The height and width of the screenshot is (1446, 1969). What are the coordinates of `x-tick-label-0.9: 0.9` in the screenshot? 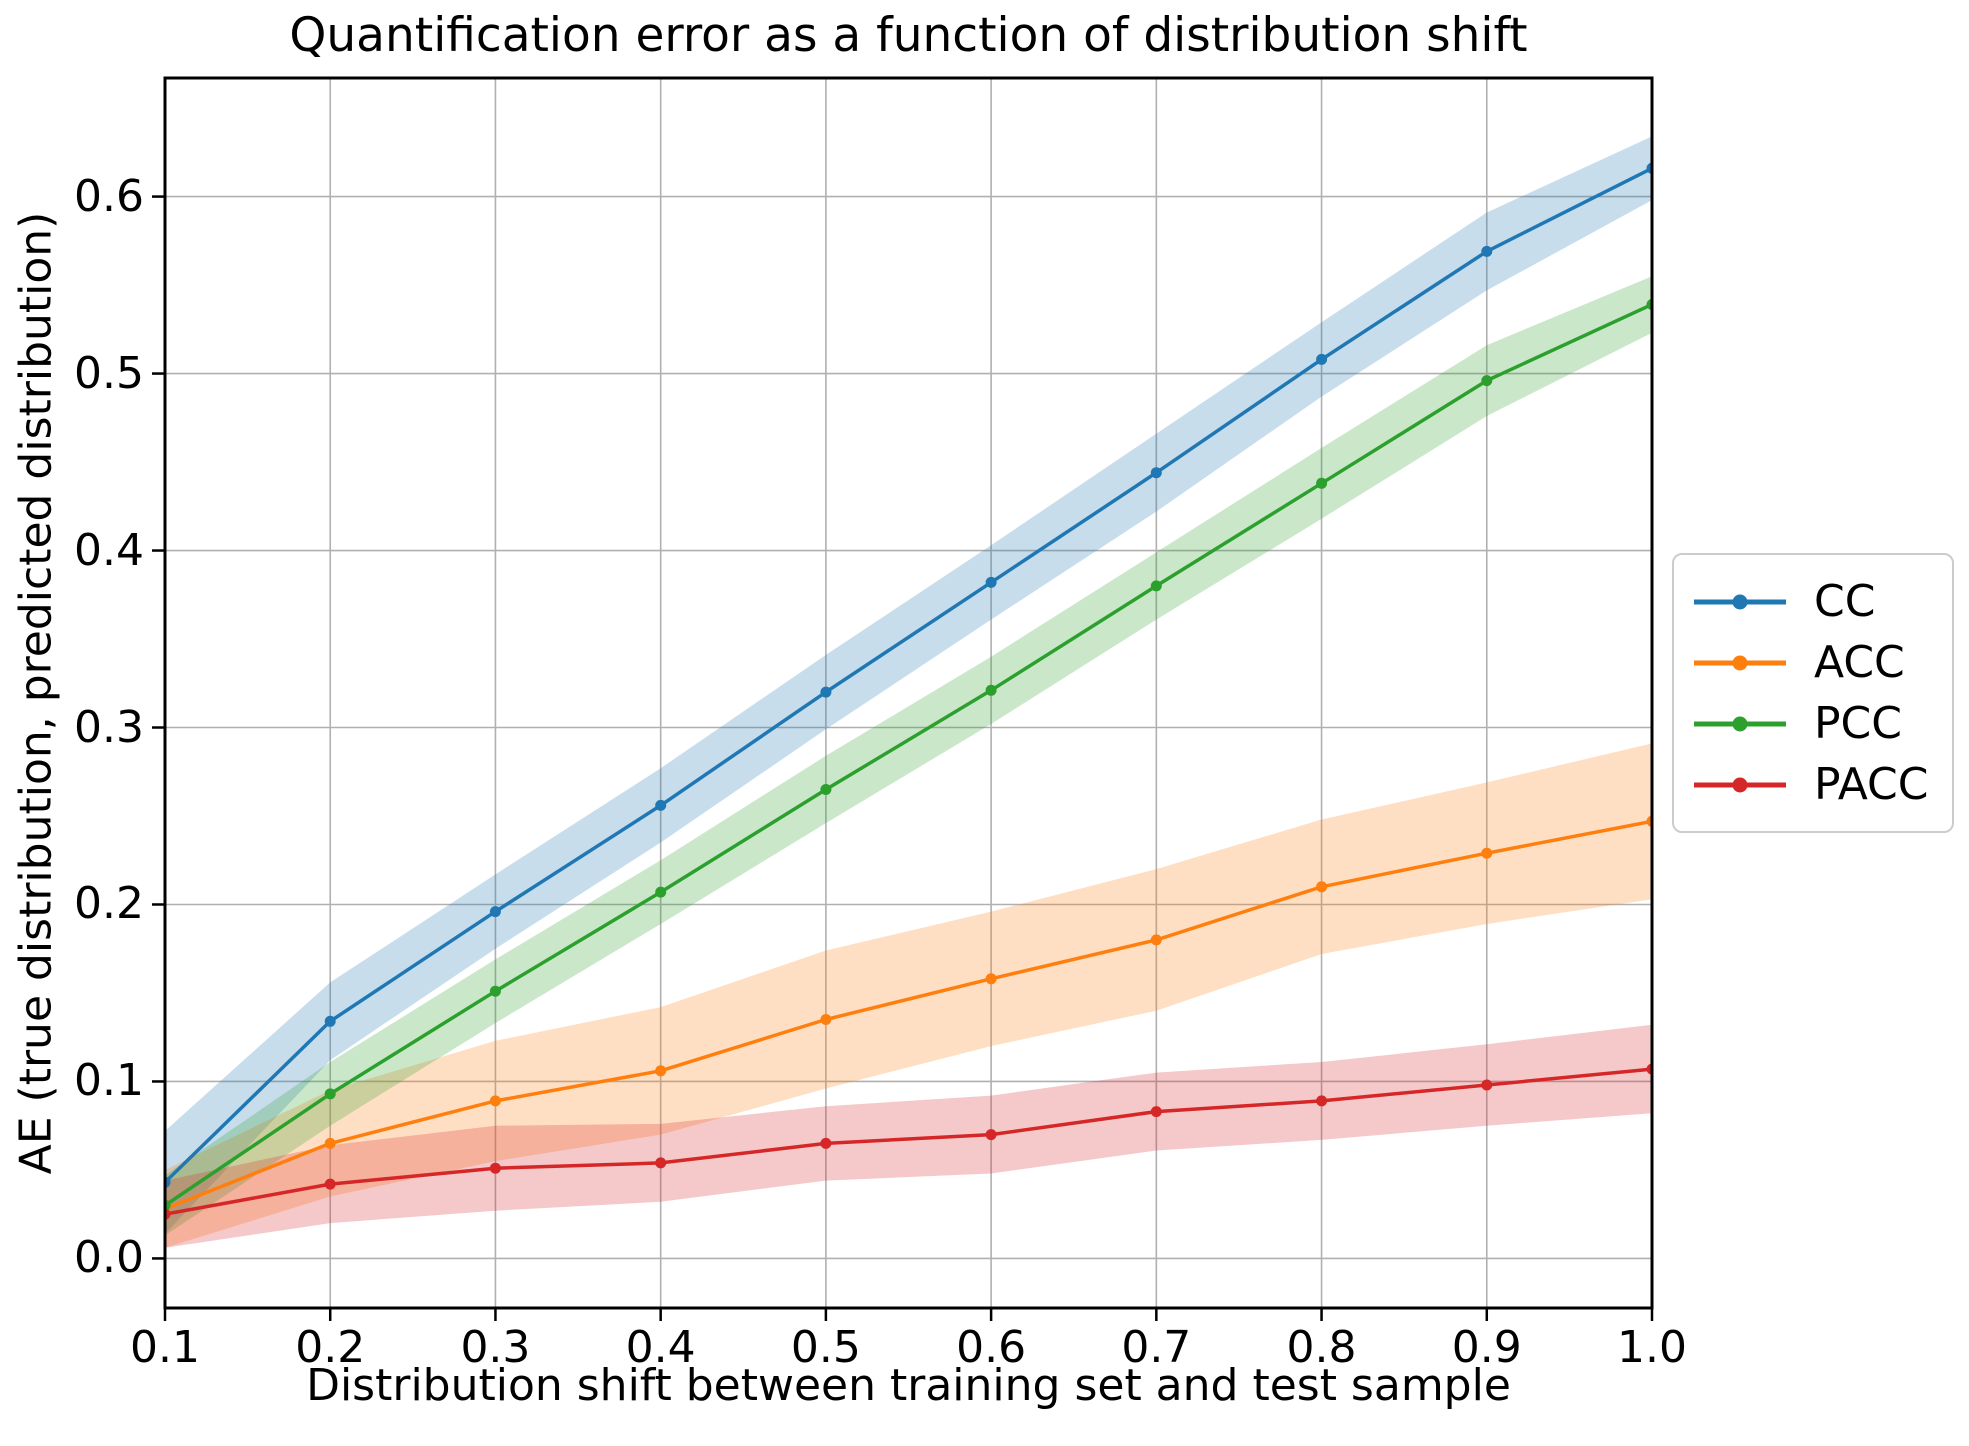 It's located at (1486, 1347).